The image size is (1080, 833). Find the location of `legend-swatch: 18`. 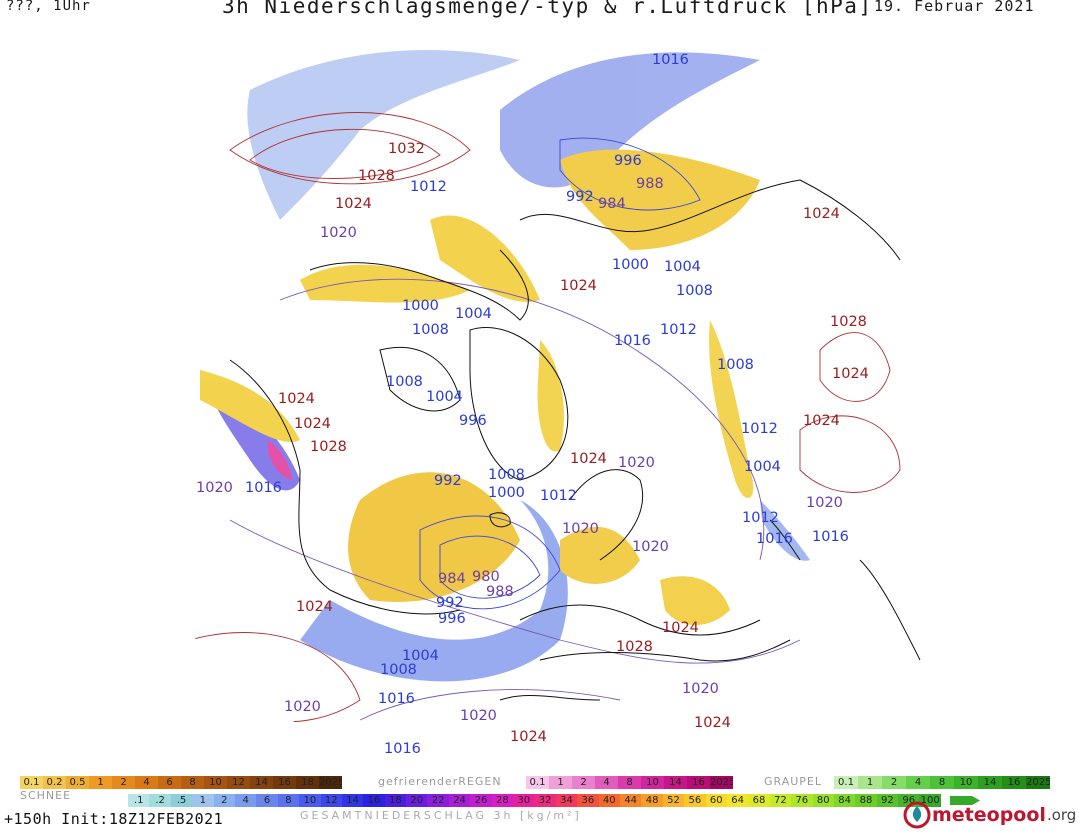

legend-swatch: 18 is located at coordinates (307, 782).